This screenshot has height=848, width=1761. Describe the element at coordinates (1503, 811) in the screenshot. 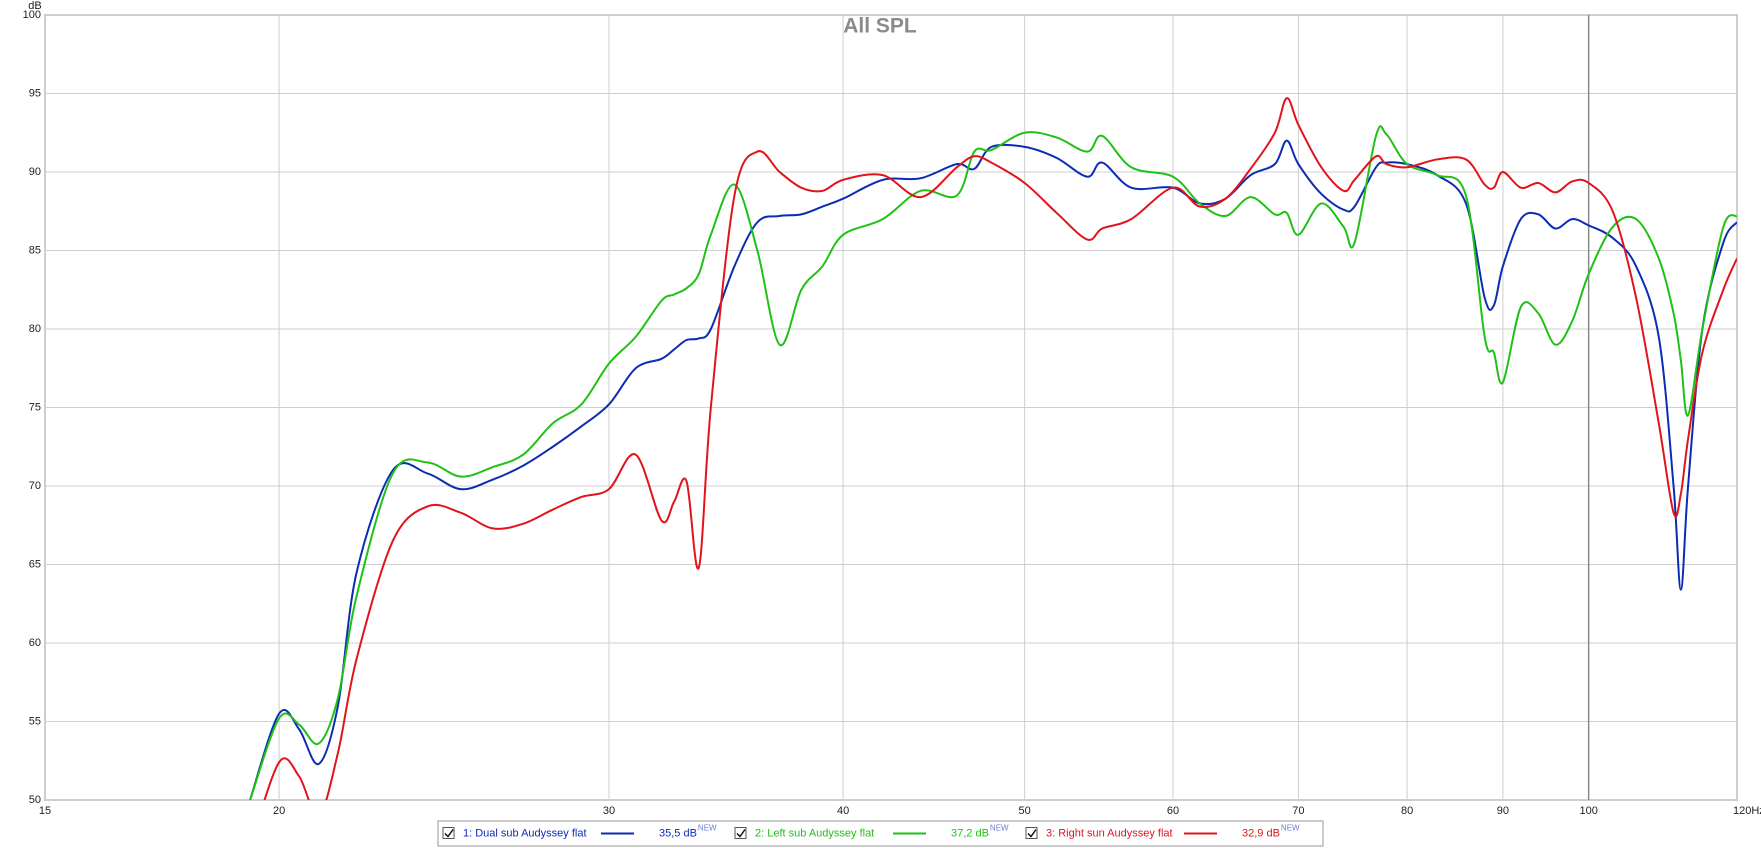

I see `x-tick-label: 90` at that location.